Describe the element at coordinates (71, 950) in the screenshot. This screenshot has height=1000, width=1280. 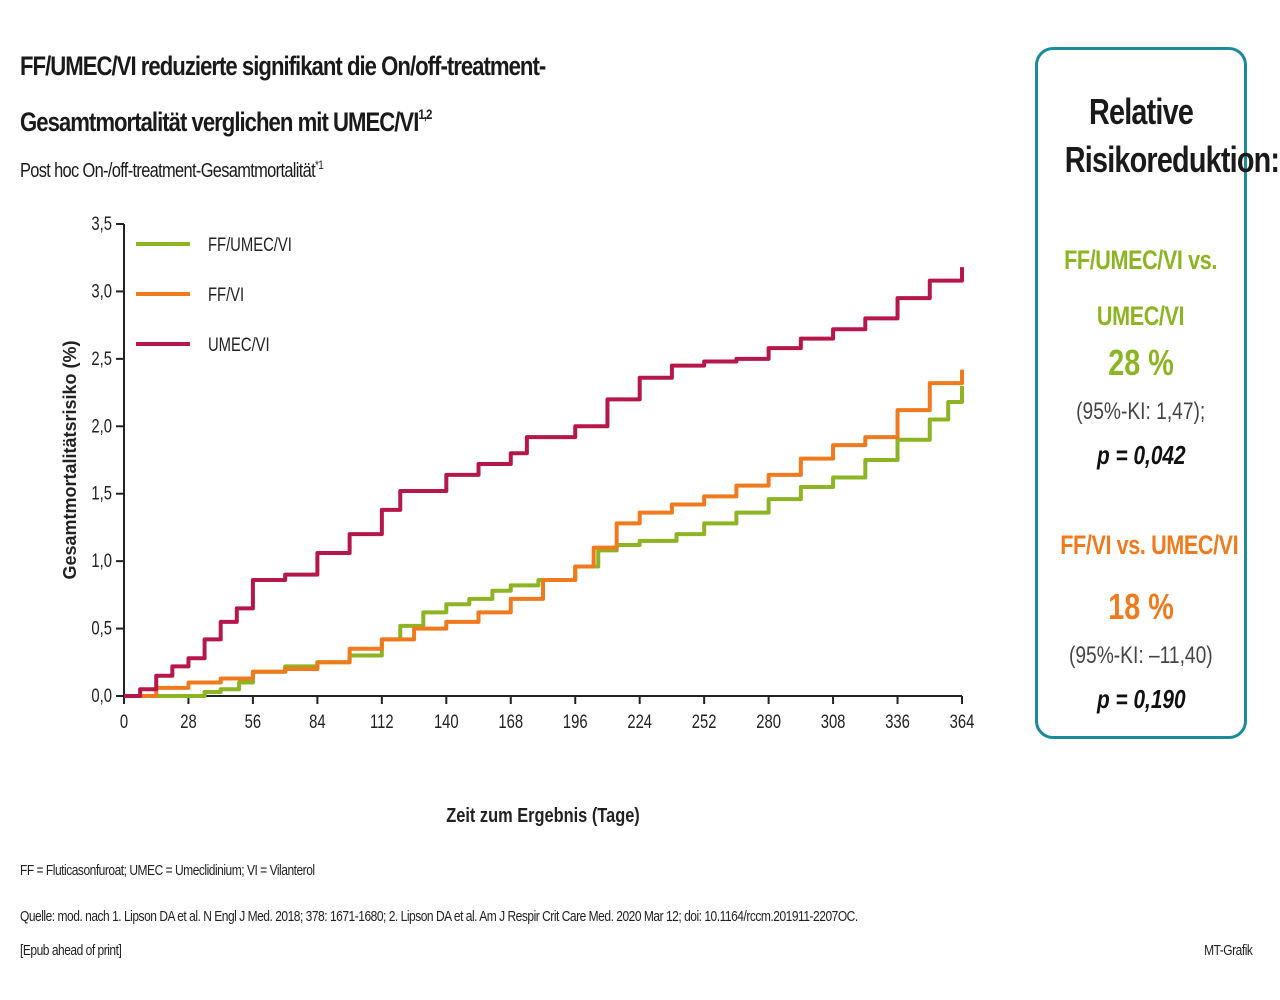
I see `source-line-2: [Epub ahead of print]` at that location.